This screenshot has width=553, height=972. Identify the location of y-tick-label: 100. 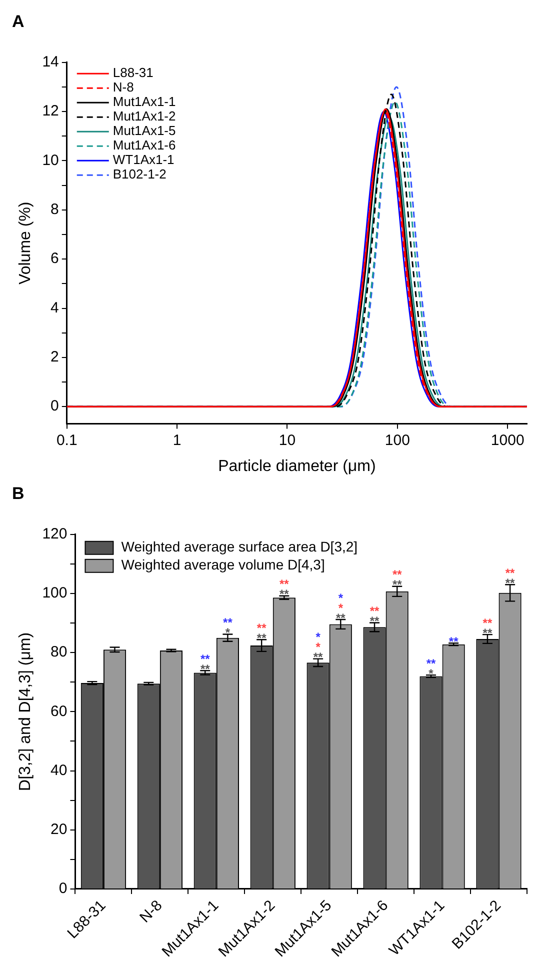
(55, 593).